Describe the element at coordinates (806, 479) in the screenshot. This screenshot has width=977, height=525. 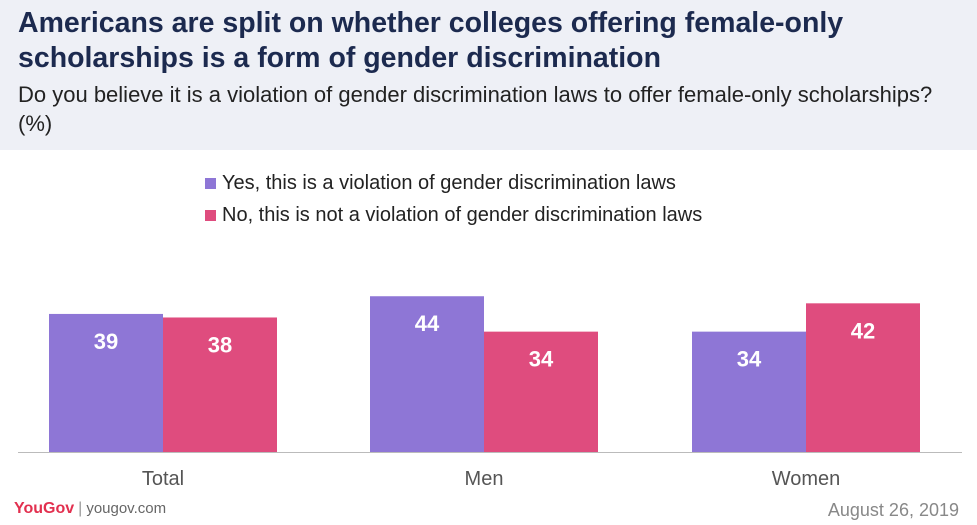
I see `category-label-women: Women` at that location.